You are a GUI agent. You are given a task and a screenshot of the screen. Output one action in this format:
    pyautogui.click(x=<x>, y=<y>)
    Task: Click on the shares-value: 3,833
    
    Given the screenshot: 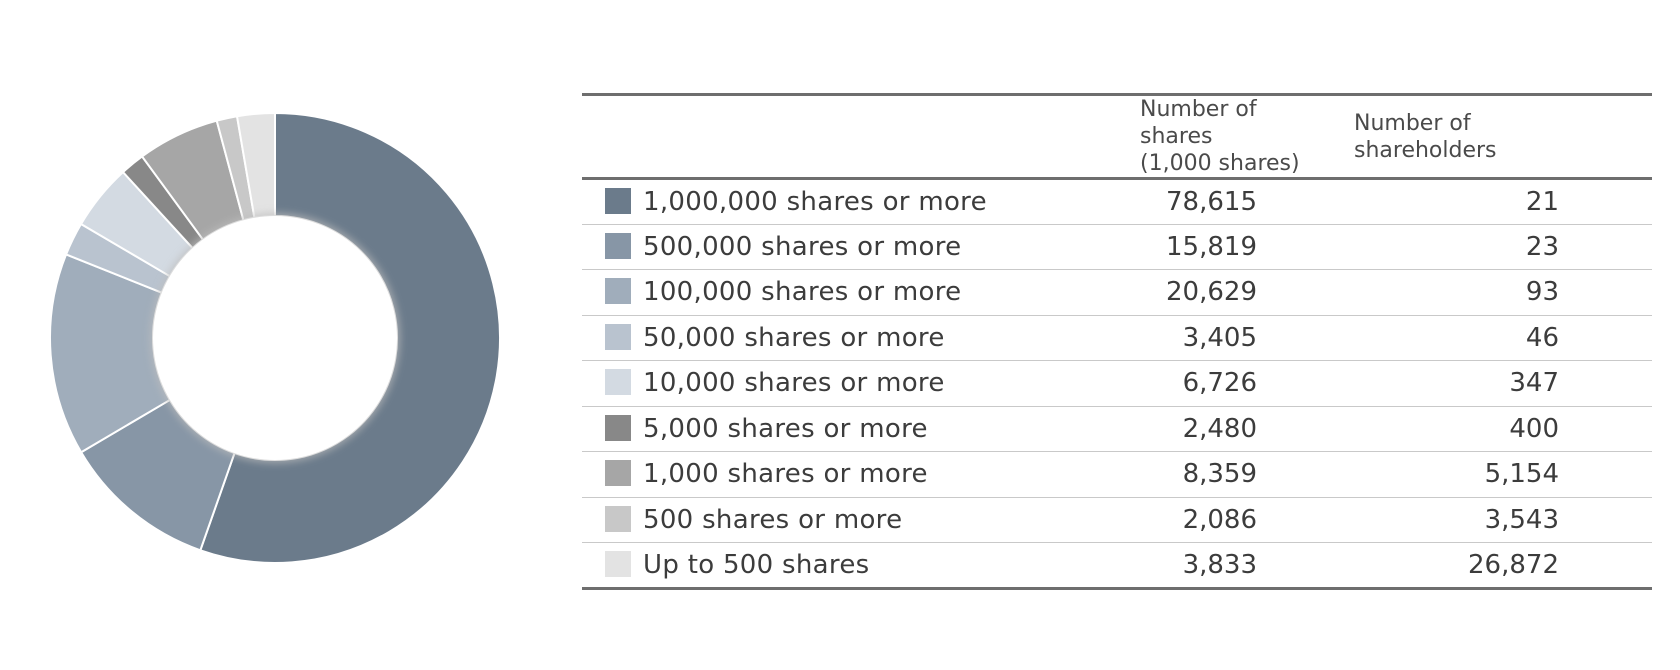 What is the action you would take?
    pyautogui.click(x=1199, y=566)
    